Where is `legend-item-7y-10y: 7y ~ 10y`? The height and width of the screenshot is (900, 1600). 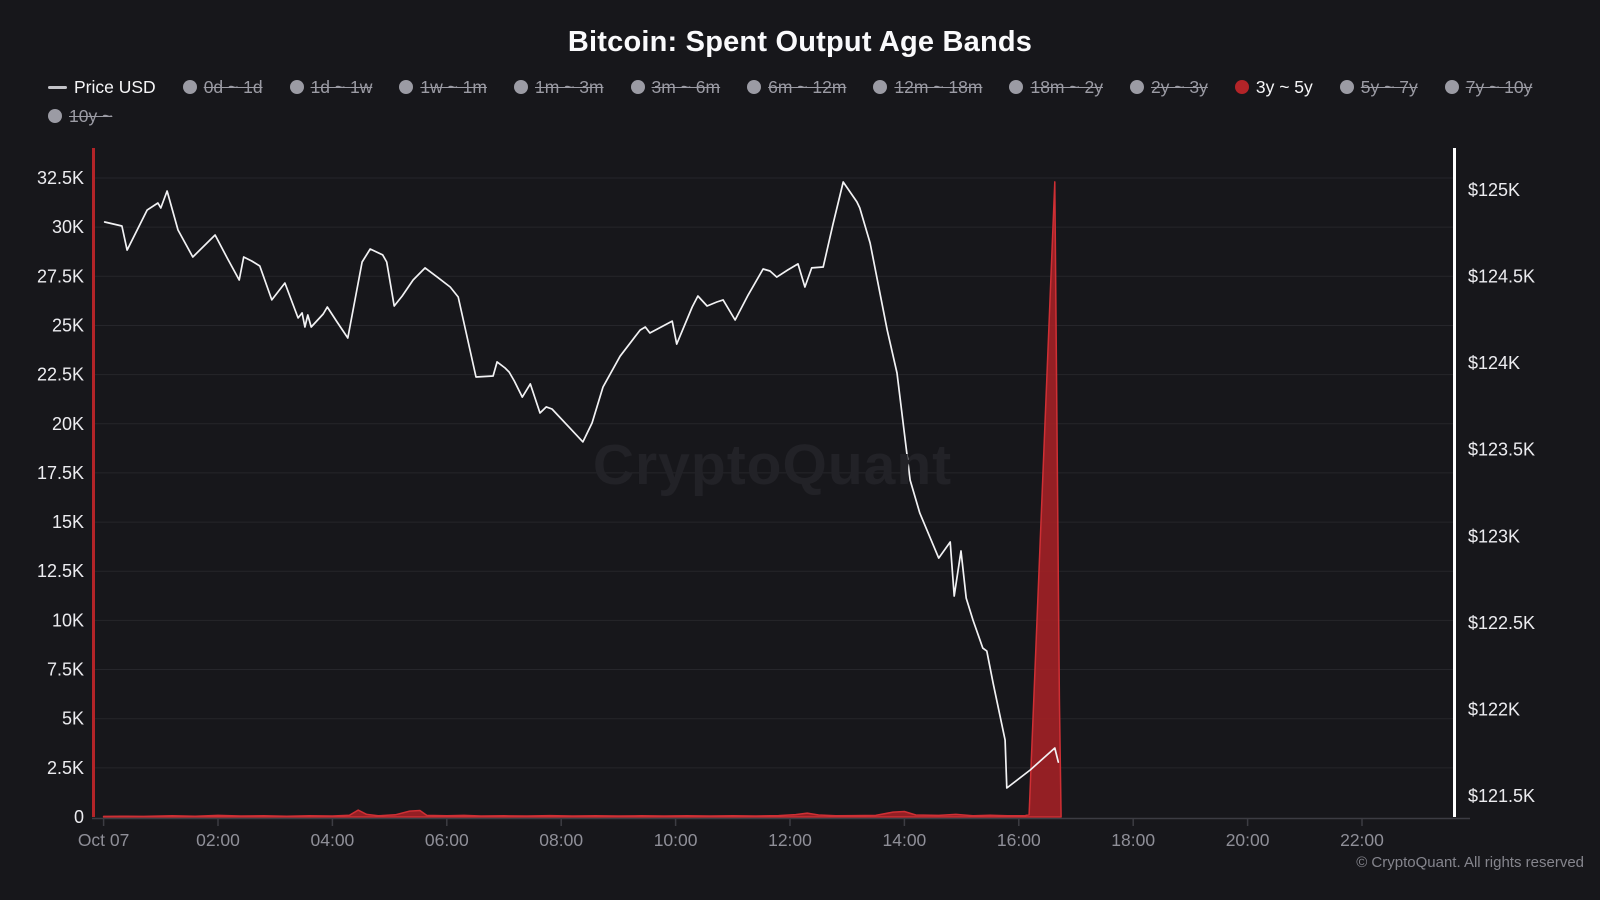 legend-item-7y-10y: 7y ~ 10y is located at coordinates (1488, 87).